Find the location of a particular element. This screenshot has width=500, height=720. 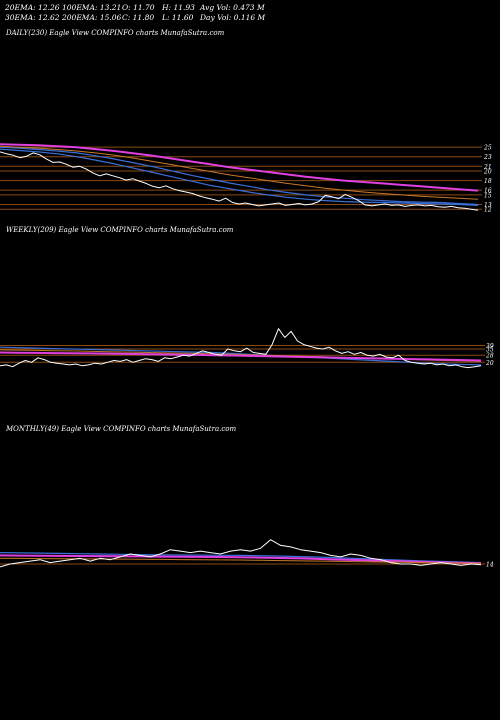

daily-tick-label: 15 is located at coordinates (488, 195).